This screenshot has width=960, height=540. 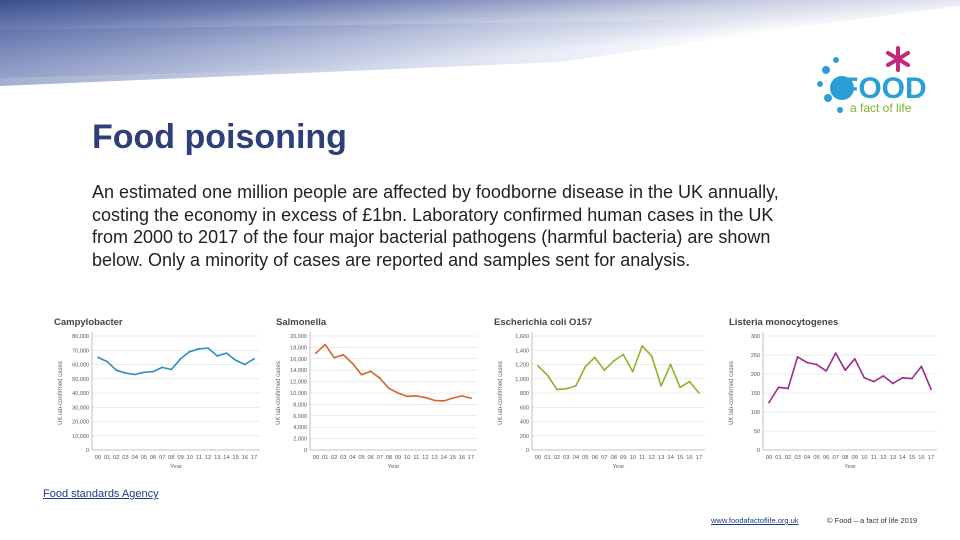 I want to click on logo-tagline: a fact of life, so click(x=881, y=108).